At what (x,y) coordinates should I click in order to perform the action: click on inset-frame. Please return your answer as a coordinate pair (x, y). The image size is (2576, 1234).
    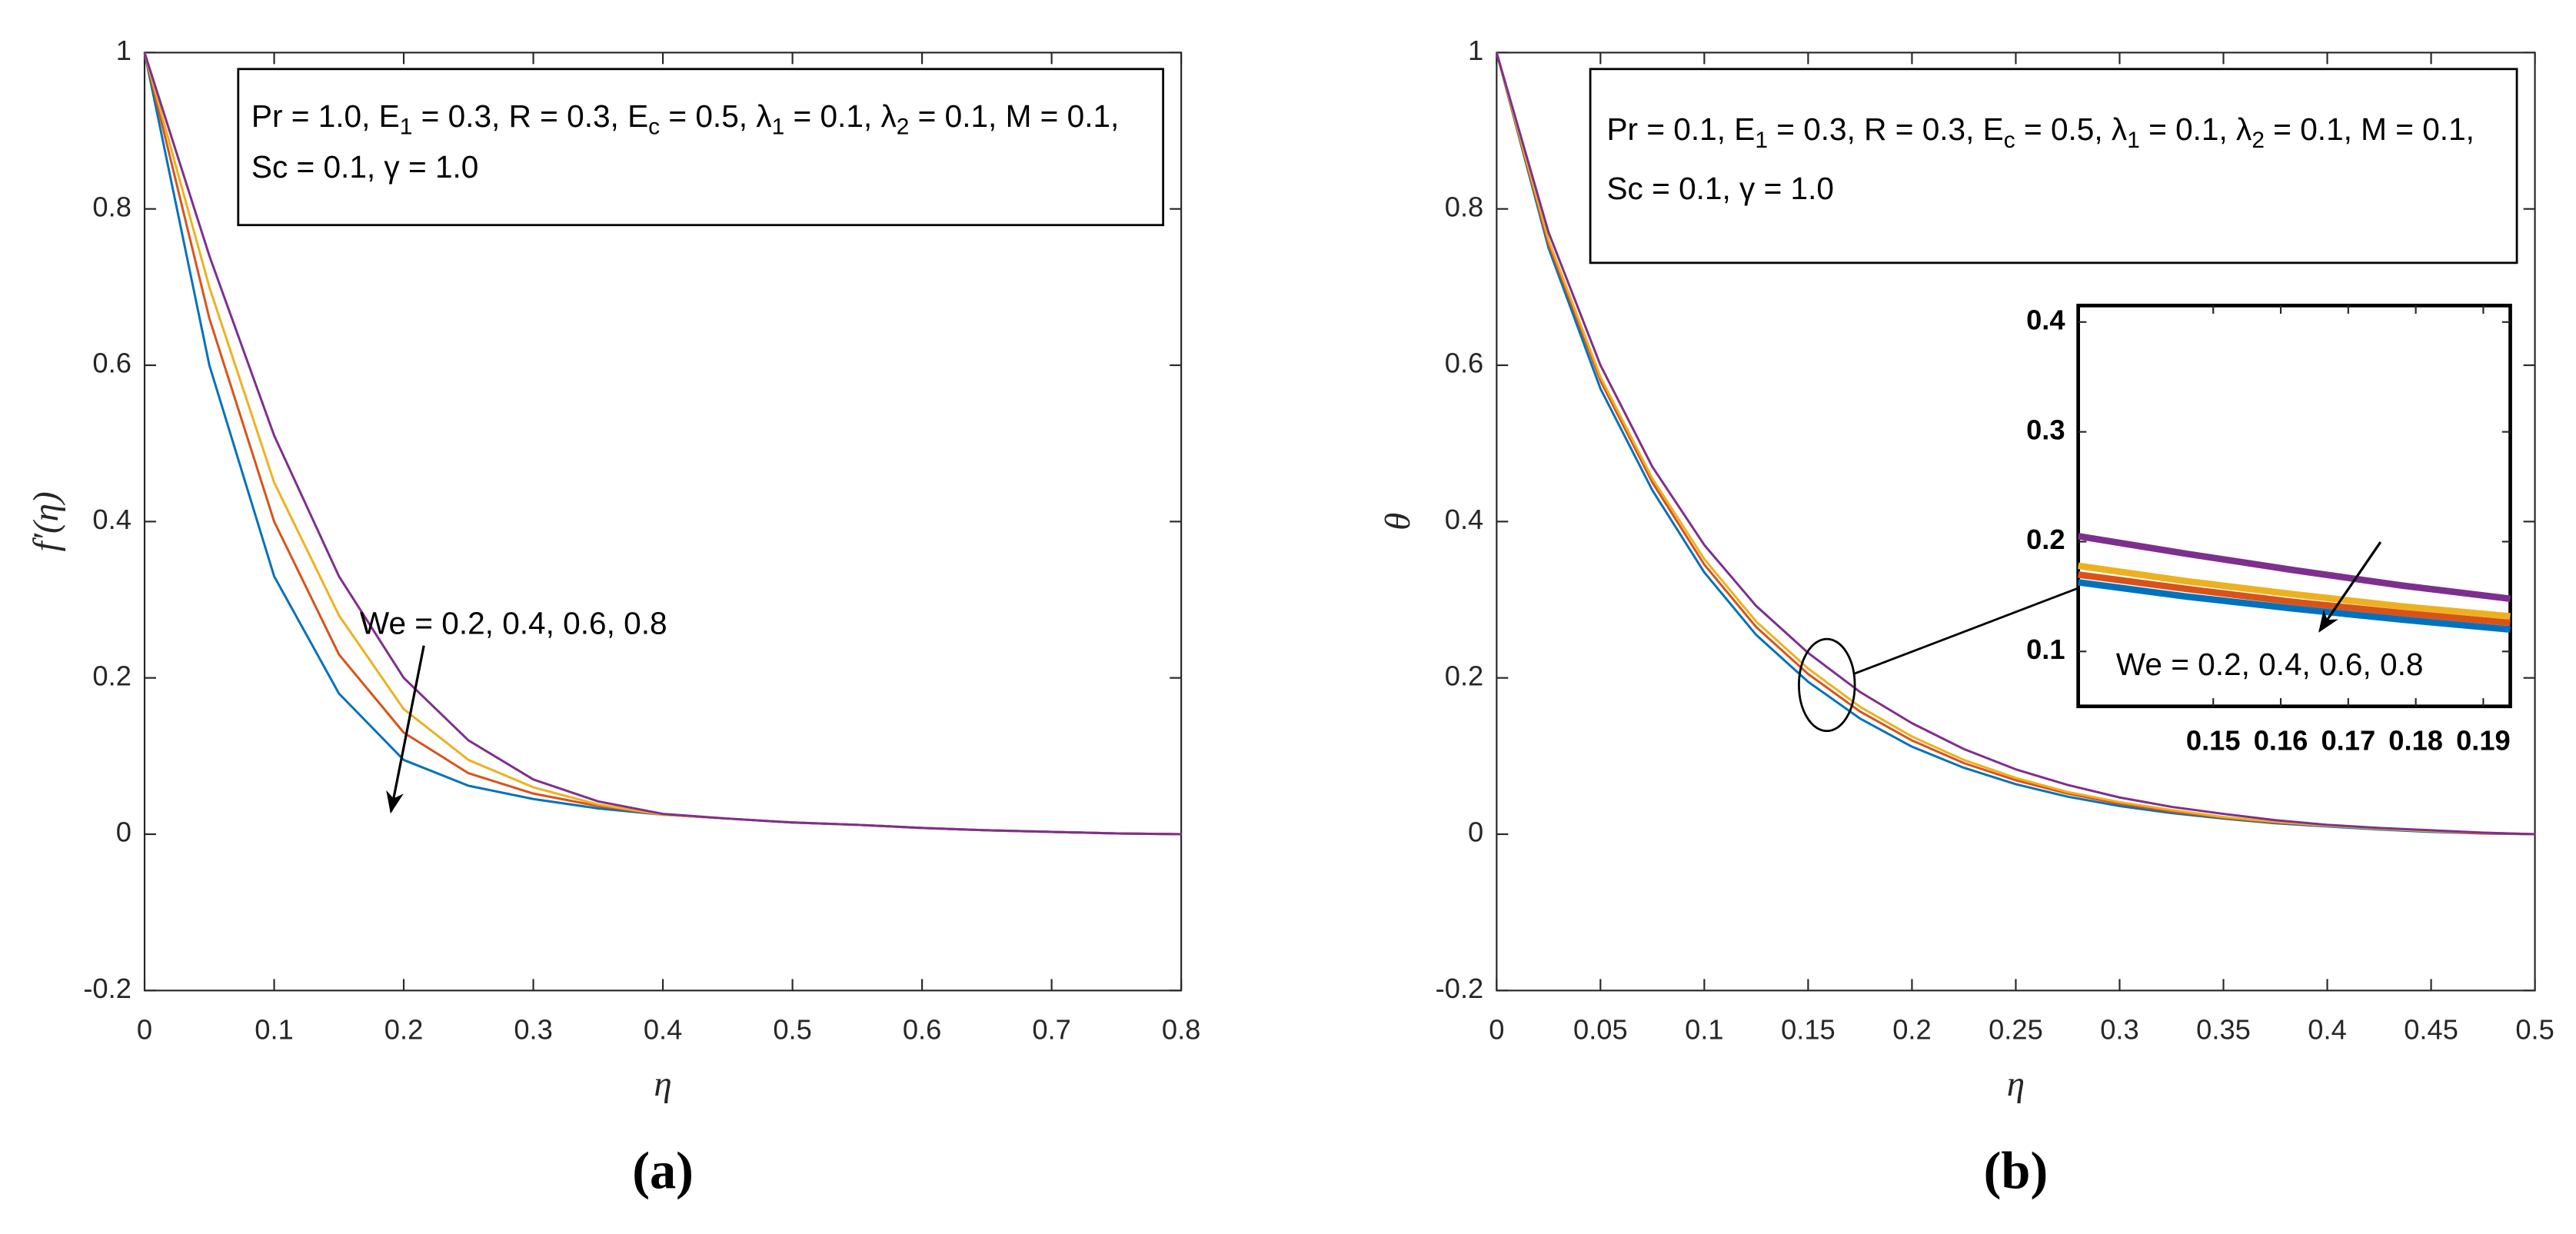
    Looking at the image, I should click on (2294, 506).